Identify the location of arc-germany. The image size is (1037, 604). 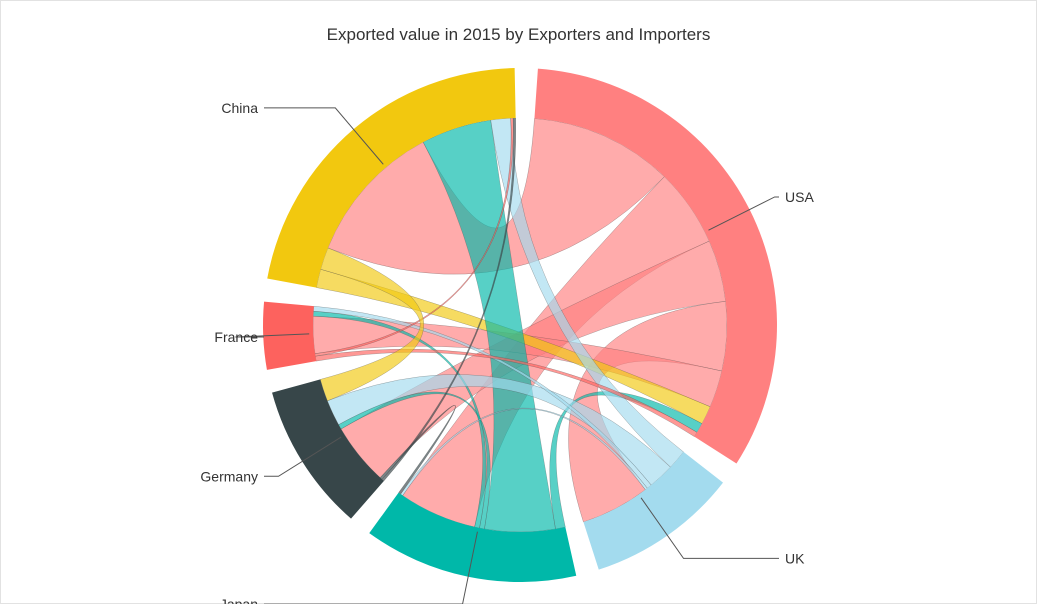
(328, 449).